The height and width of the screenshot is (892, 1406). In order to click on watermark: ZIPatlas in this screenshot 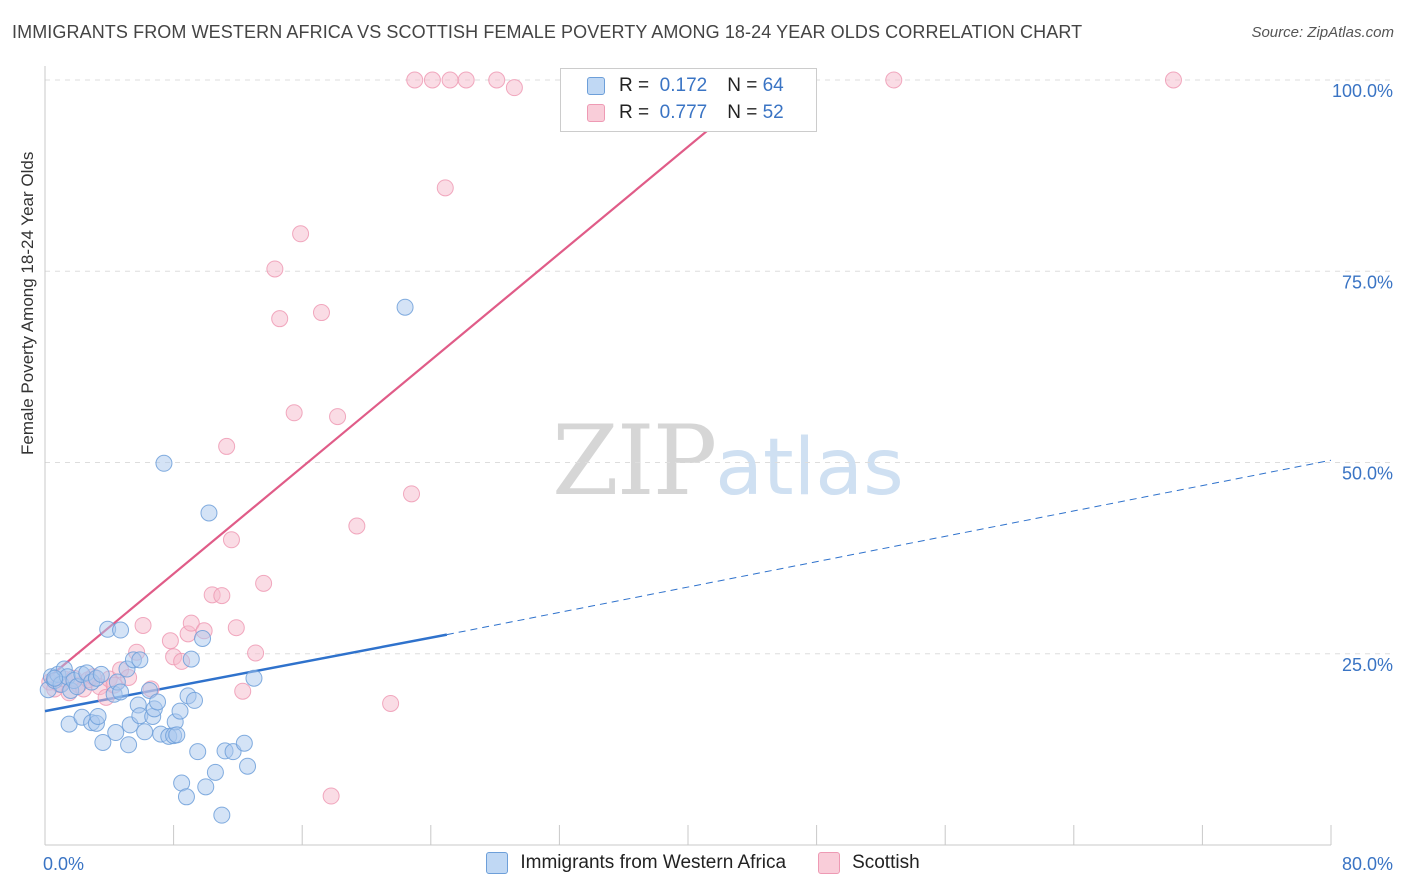, I will do `click(728, 461)`.